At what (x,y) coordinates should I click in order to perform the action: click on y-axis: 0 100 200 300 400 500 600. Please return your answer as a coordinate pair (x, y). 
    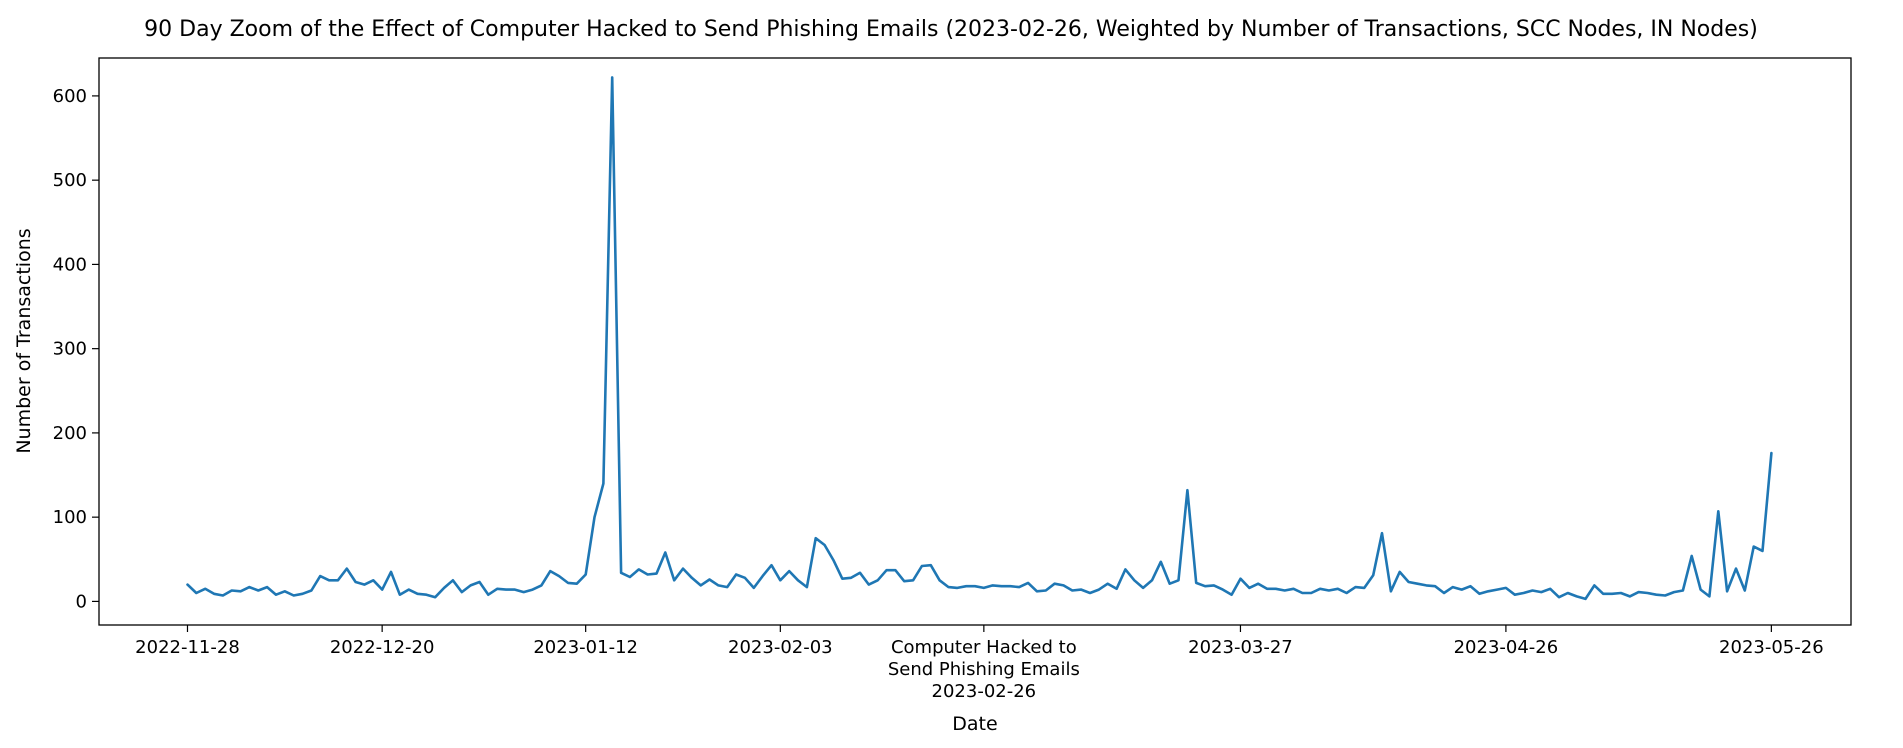
    Looking at the image, I should click on (76, 349).